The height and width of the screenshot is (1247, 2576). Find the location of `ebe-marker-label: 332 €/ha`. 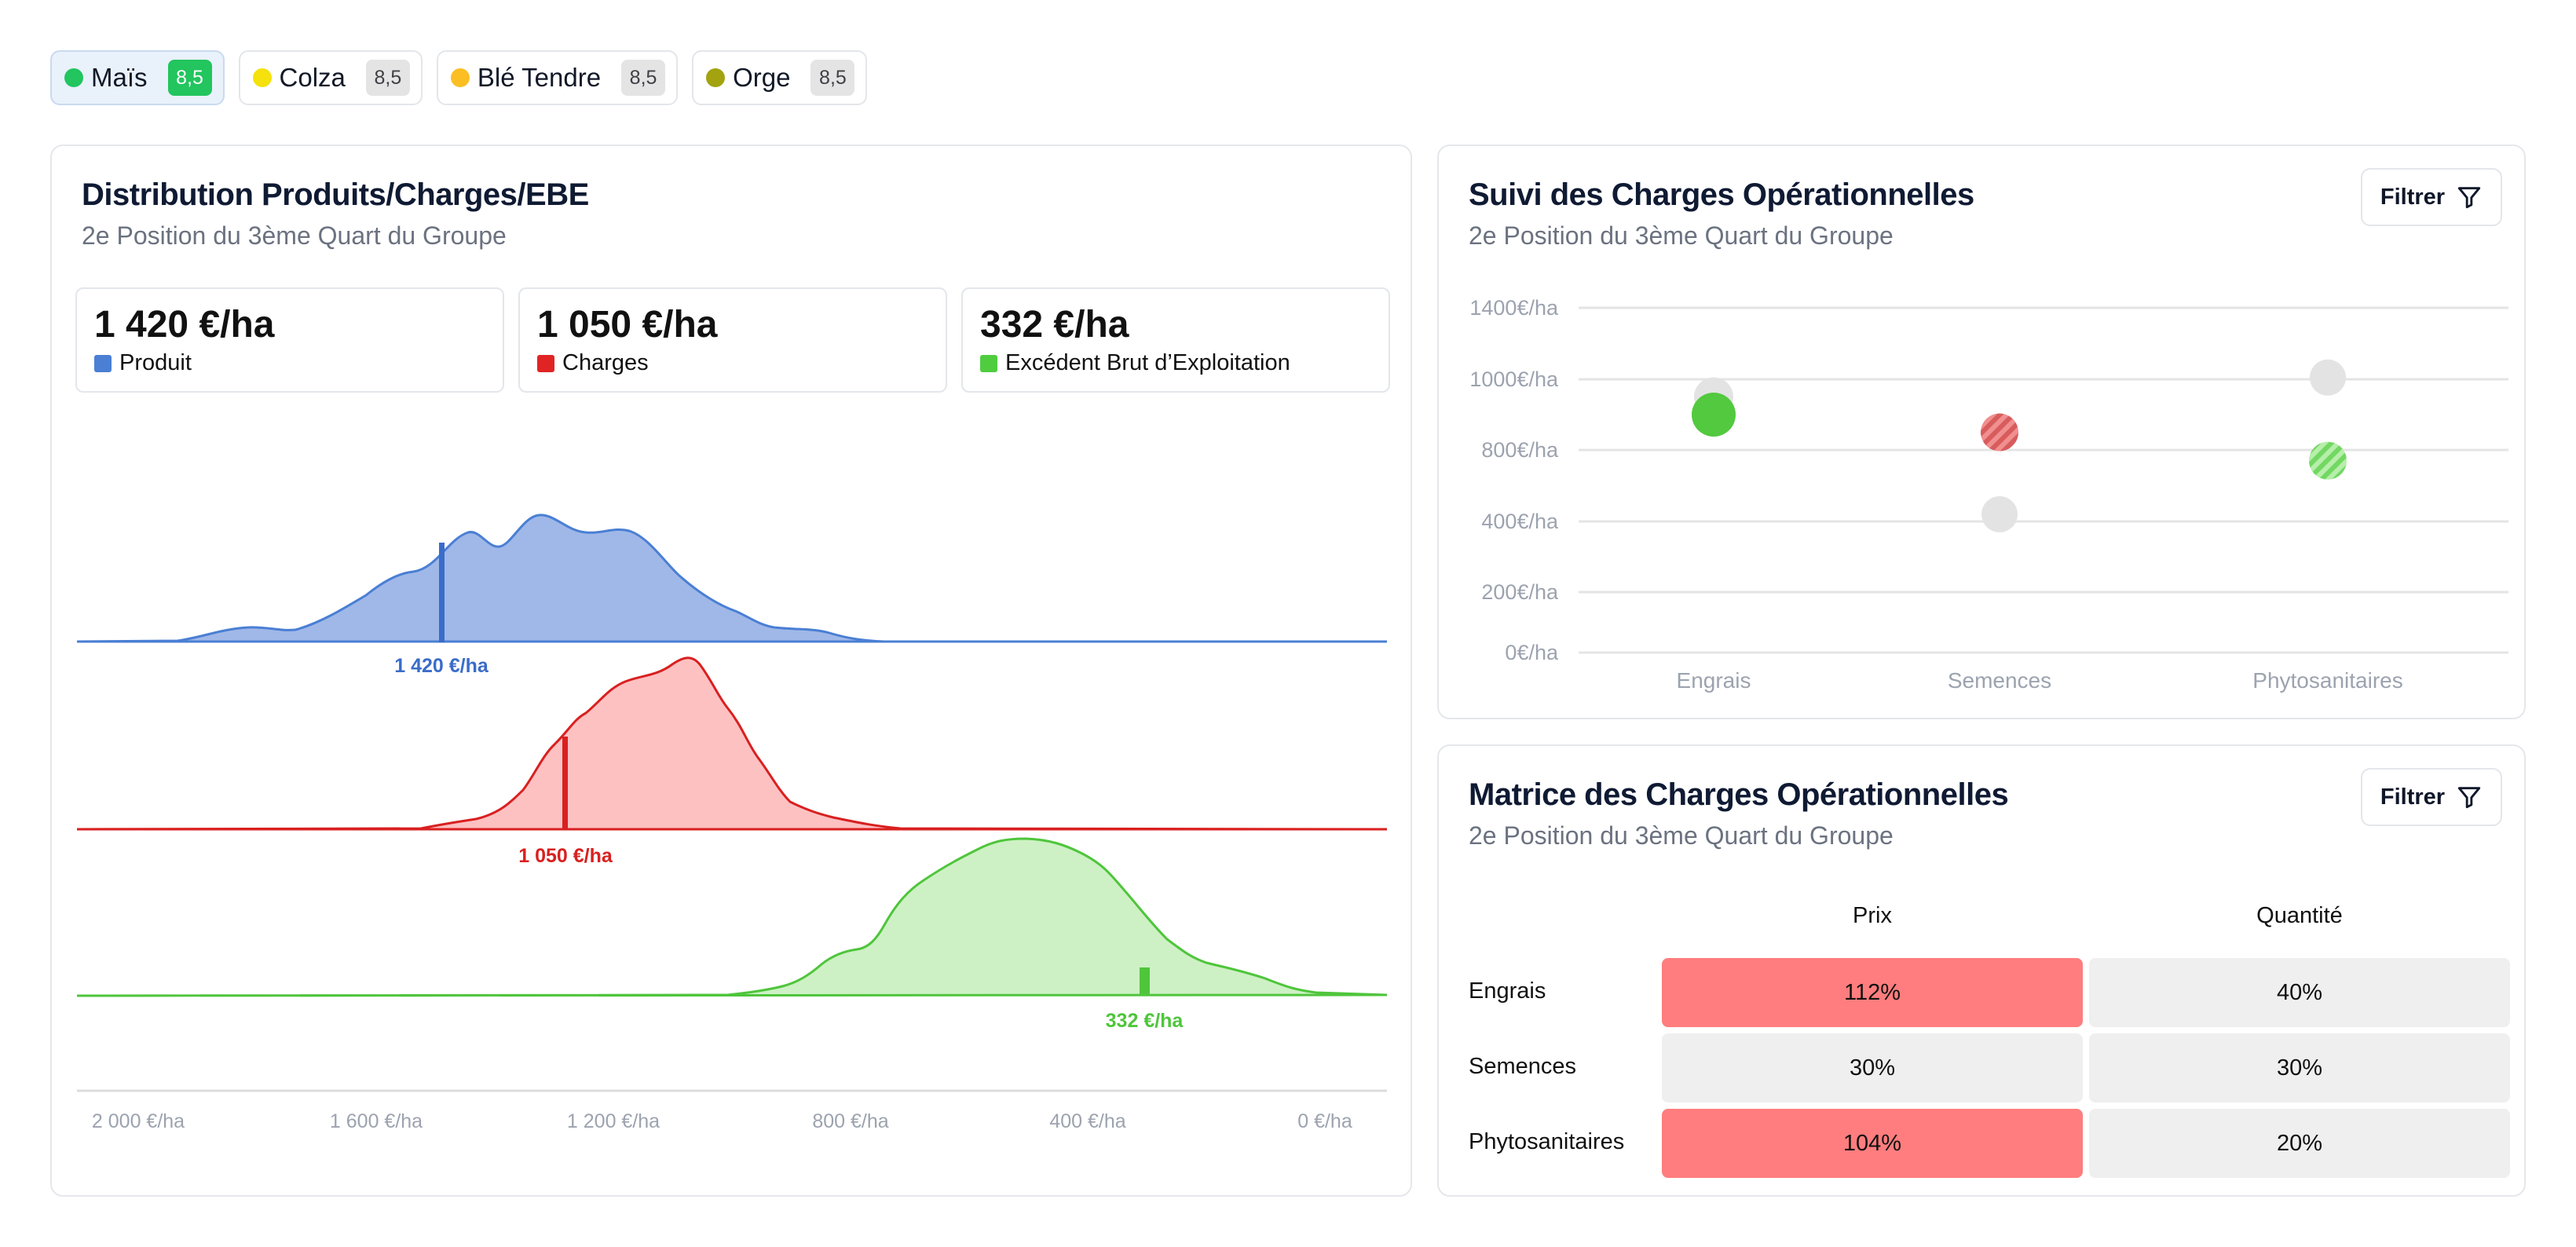

ebe-marker-label: 332 €/ha is located at coordinates (1145, 1021).